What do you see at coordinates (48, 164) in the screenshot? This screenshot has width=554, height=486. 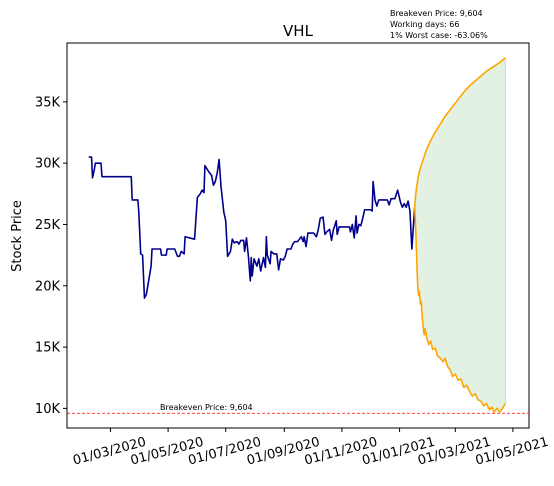 I see `y-tick-label: 30K` at bounding box center [48, 164].